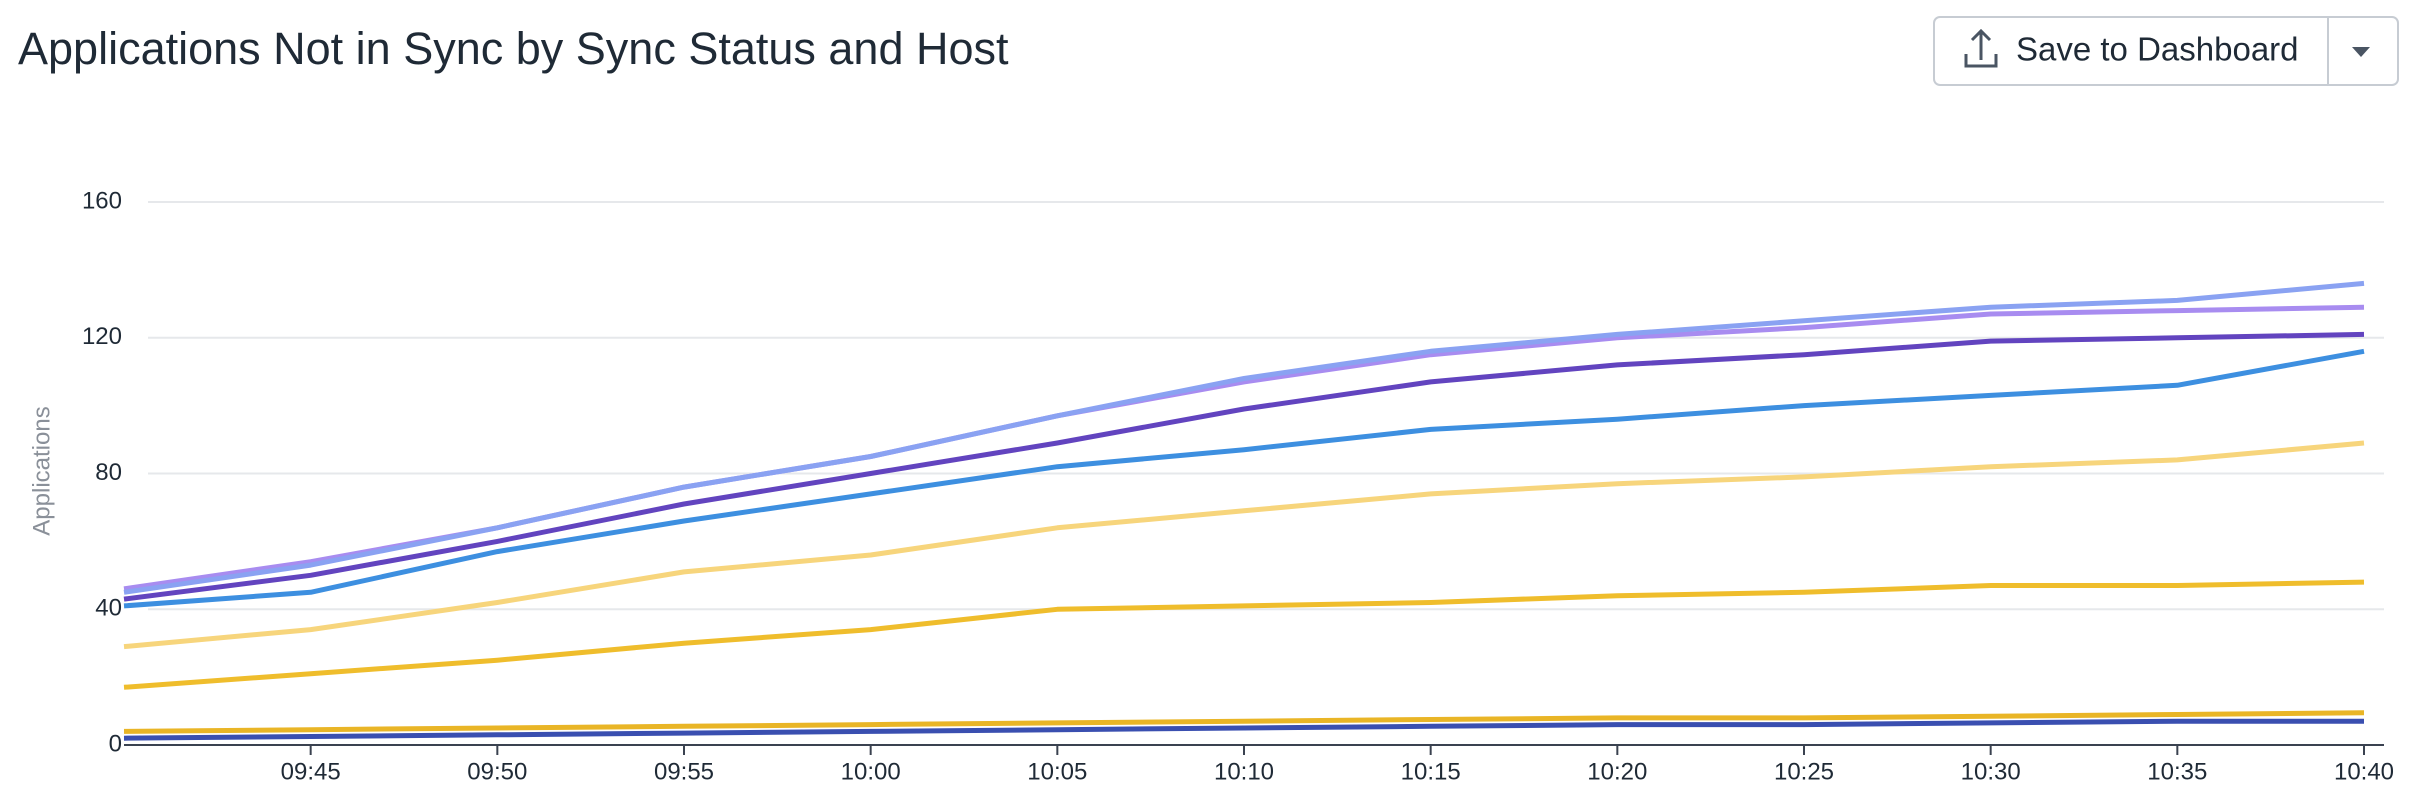  What do you see at coordinates (871, 771) in the screenshot?
I see `x-tick-label: 10:00` at bounding box center [871, 771].